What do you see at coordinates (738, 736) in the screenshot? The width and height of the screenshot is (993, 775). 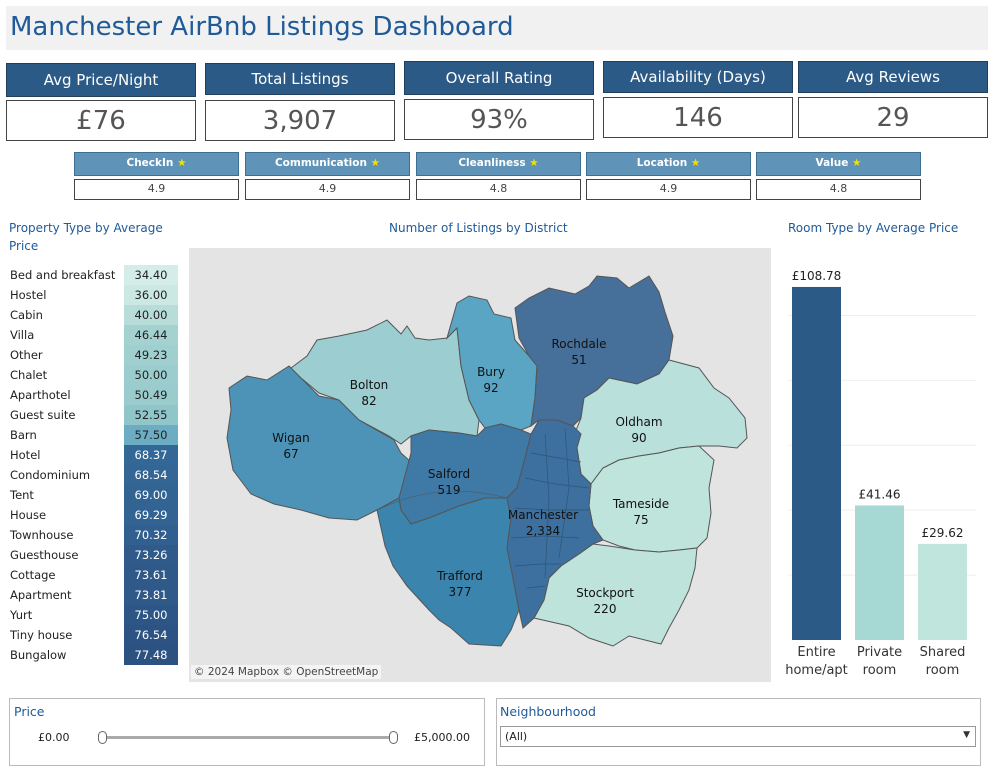 I see `neighbourhood-select: (All) ▼` at bounding box center [738, 736].